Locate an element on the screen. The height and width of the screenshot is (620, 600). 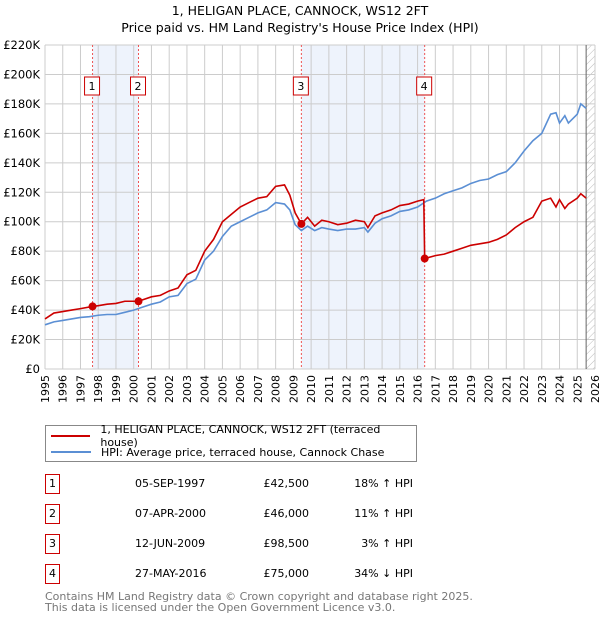
sale-label: 3 is located at coordinates (300, 86).